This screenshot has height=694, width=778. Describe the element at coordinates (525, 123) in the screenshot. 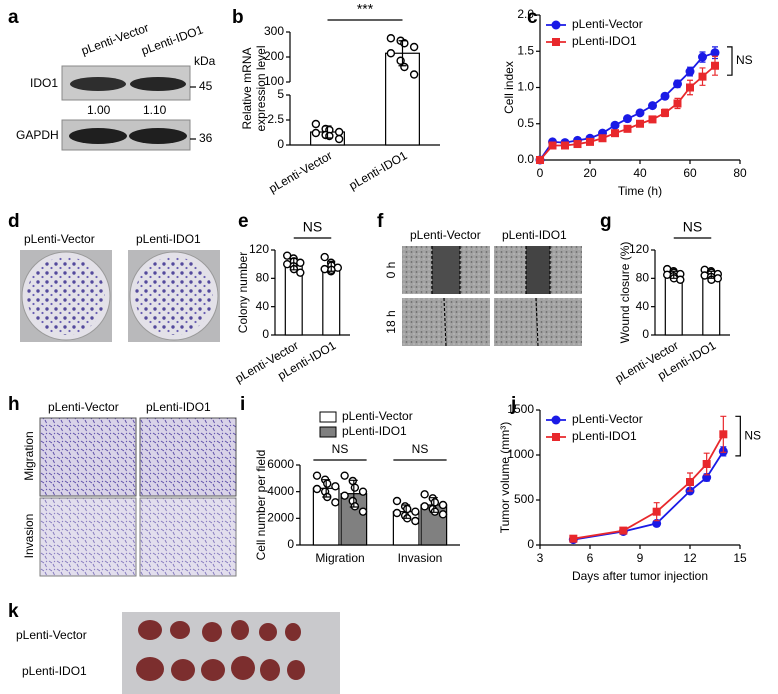

I see `y-tick-label: 0.5` at that location.